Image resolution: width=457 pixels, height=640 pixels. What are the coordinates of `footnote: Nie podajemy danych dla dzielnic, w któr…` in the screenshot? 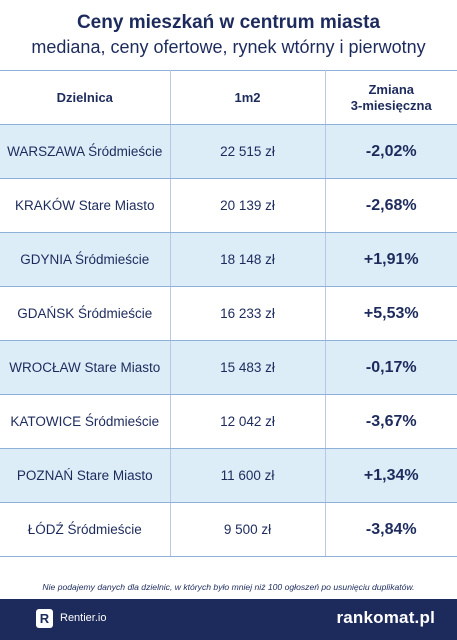 It's located at (228, 587).